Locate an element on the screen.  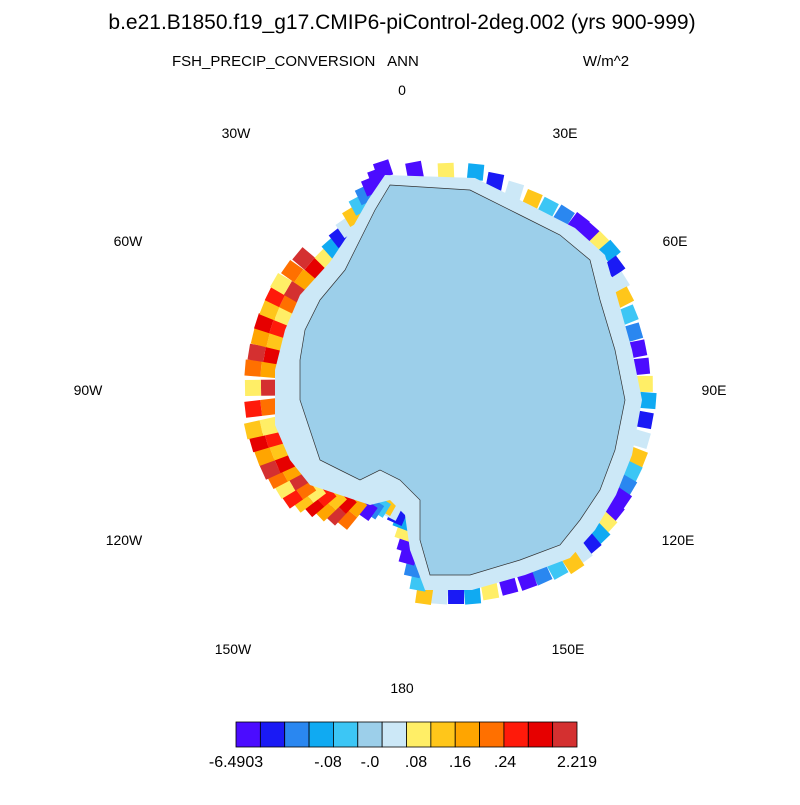
colorbar-label: .16 is located at coordinates (460, 762).